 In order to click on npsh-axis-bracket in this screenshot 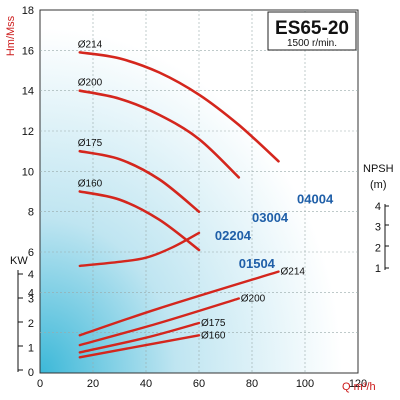, I will do `click(386, 237)`.